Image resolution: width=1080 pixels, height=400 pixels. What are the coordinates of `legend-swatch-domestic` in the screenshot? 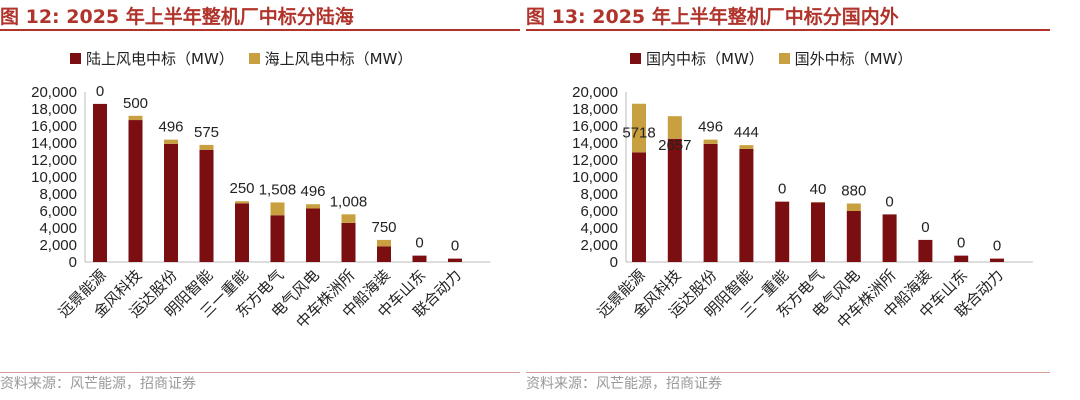 It's located at (635, 58).